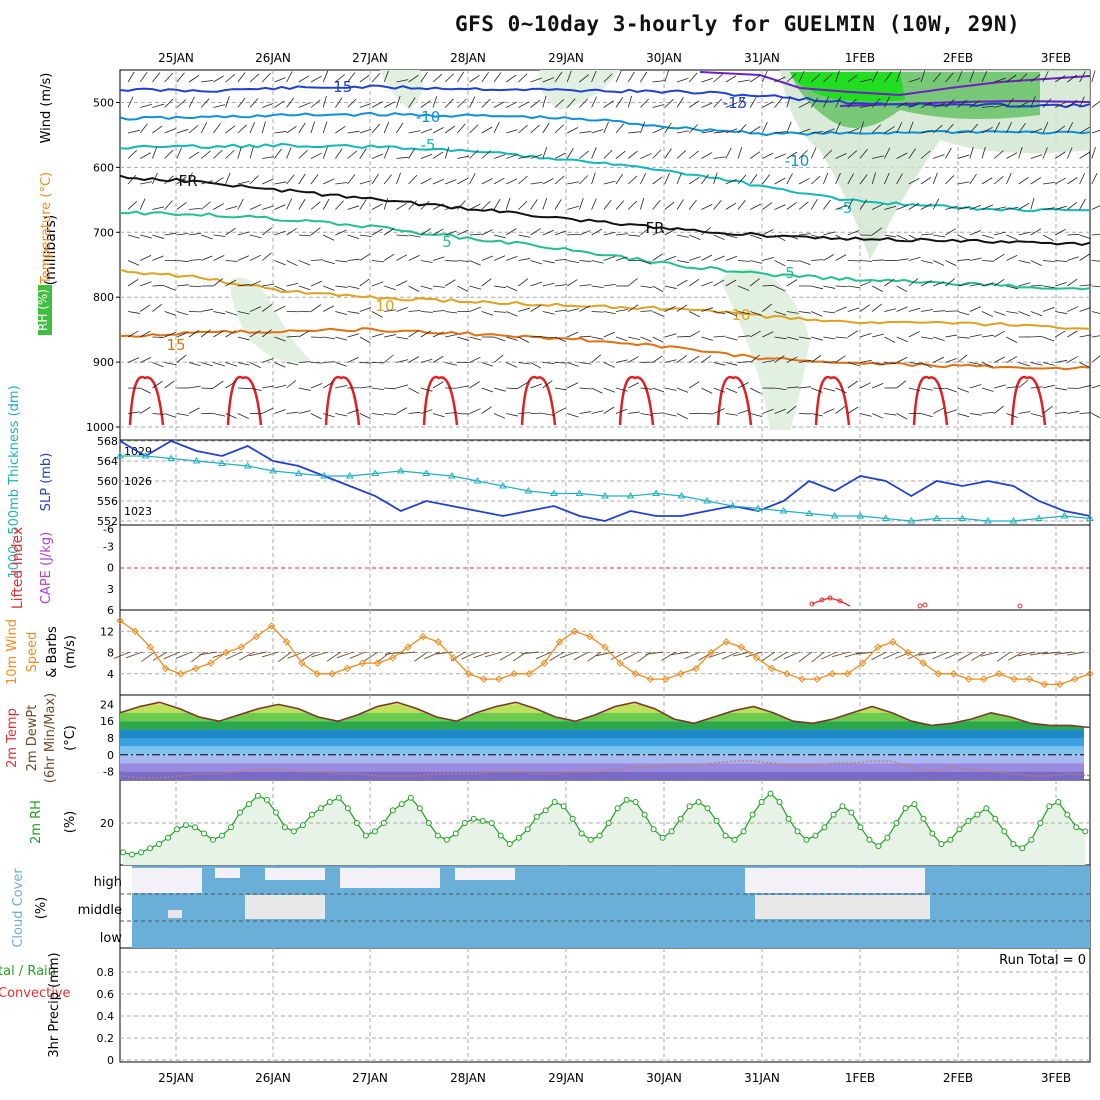 The image size is (1100, 1100). Describe the element at coordinates (566, 1078) in the screenshot. I see `date-label-bottom: 29JAN` at that location.